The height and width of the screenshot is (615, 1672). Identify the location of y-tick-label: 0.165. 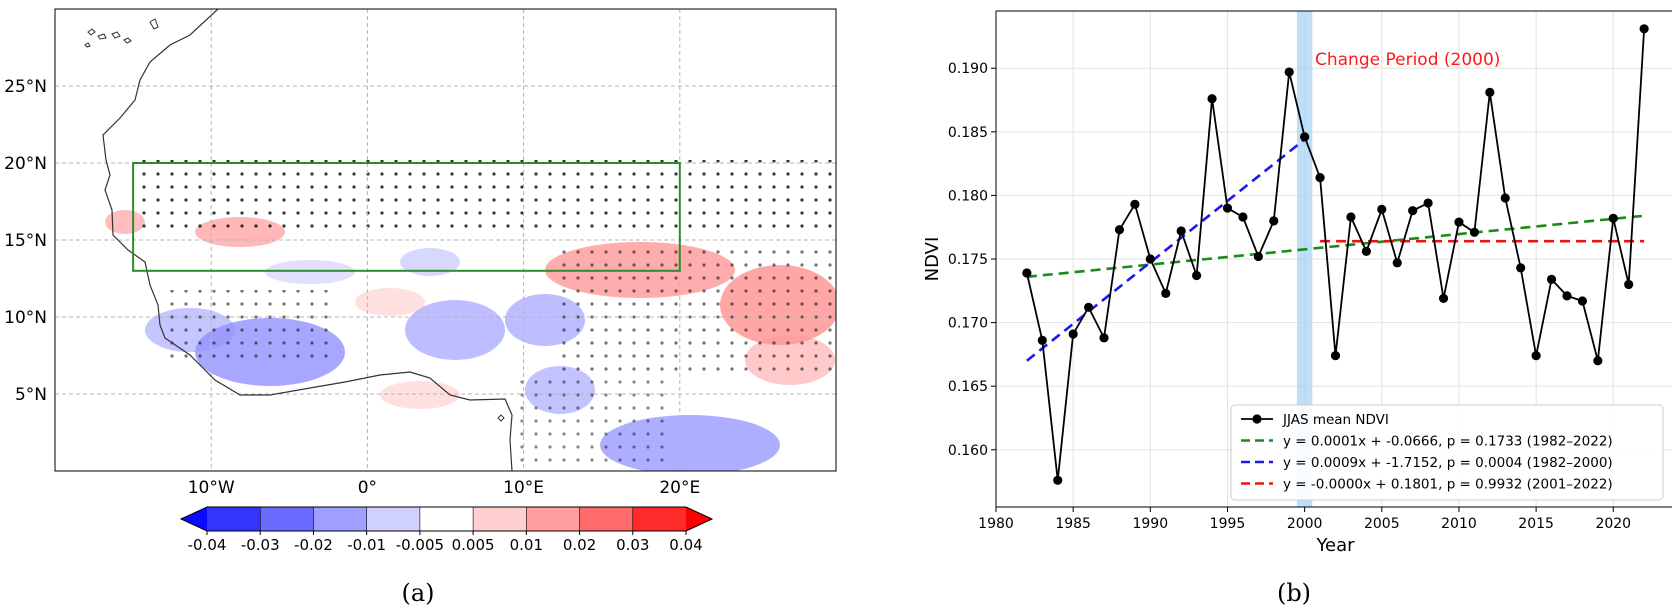
(968, 387).